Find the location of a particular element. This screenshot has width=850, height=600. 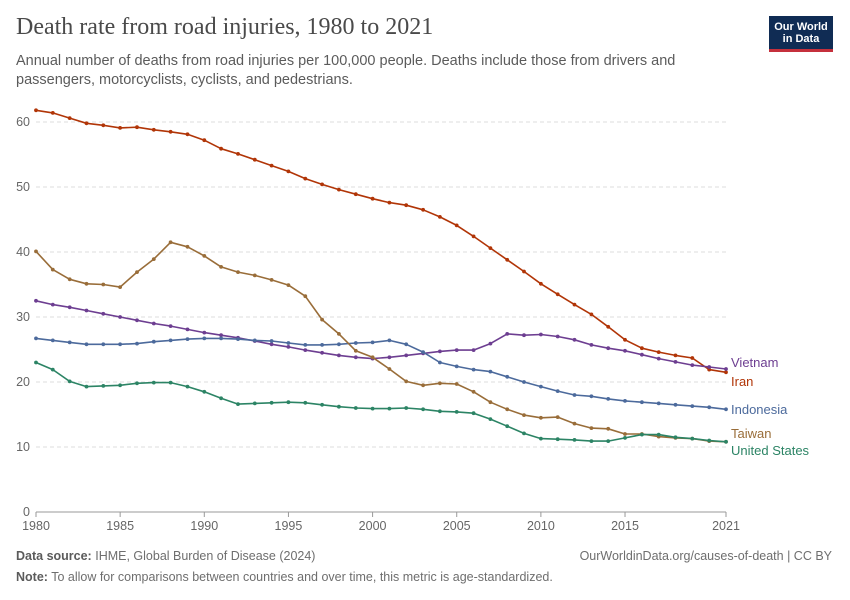

y-tick-label: 50 is located at coordinates (23, 187).